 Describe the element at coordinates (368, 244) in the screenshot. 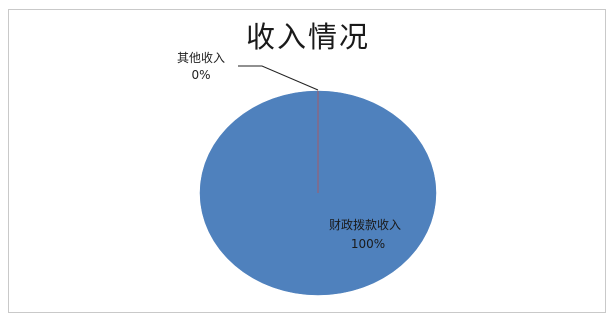

I see `slice-percent-fiscal-appropriation: 100%` at that location.